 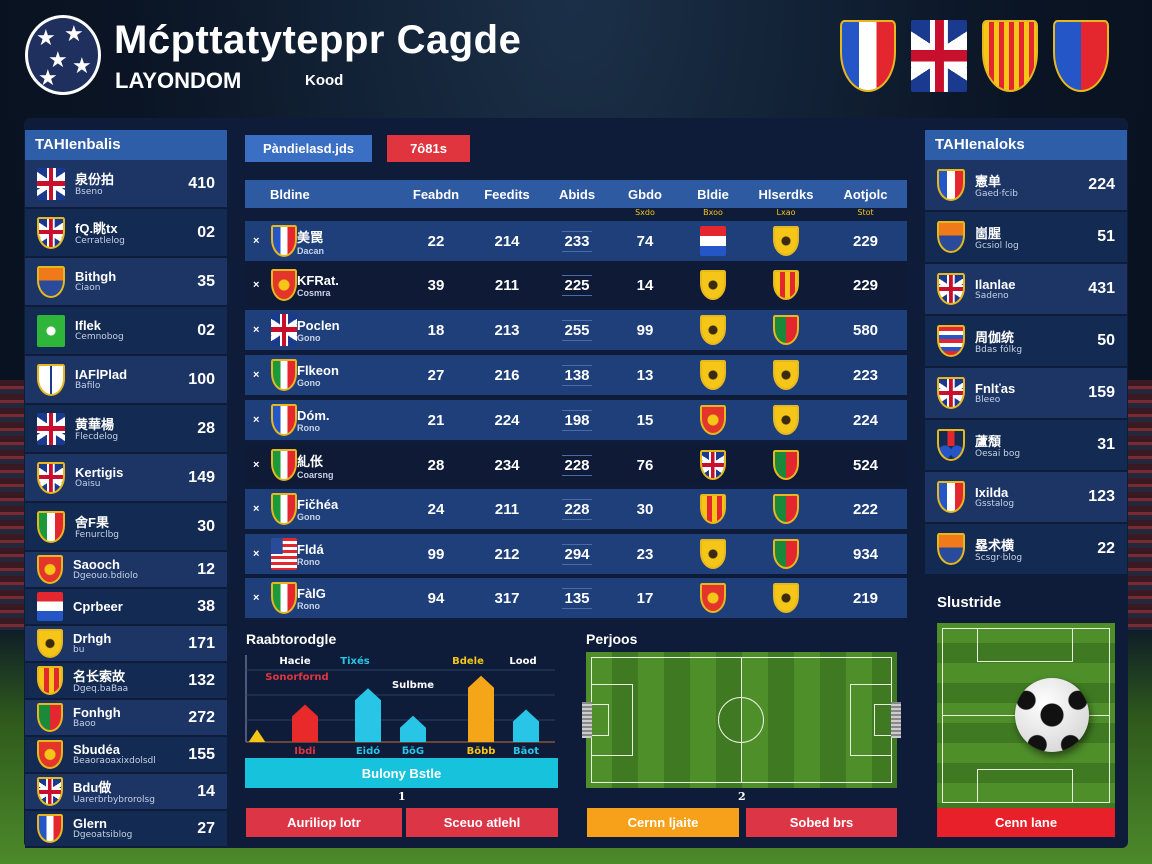 I want to click on column-header: Feedits, so click(x=507, y=194).